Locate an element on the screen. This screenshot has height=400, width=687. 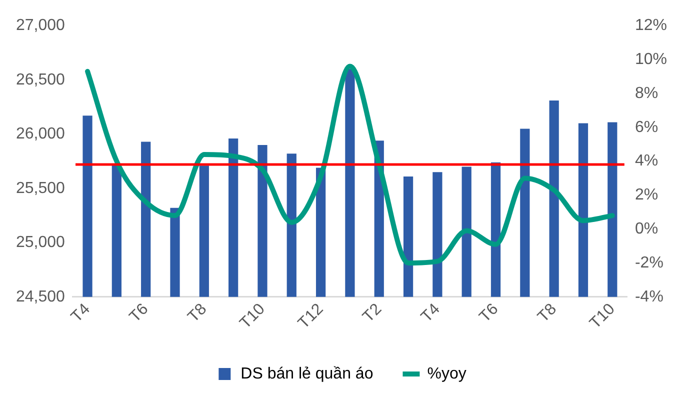
y-tick-label: 26,500 is located at coordinates (41, 79).